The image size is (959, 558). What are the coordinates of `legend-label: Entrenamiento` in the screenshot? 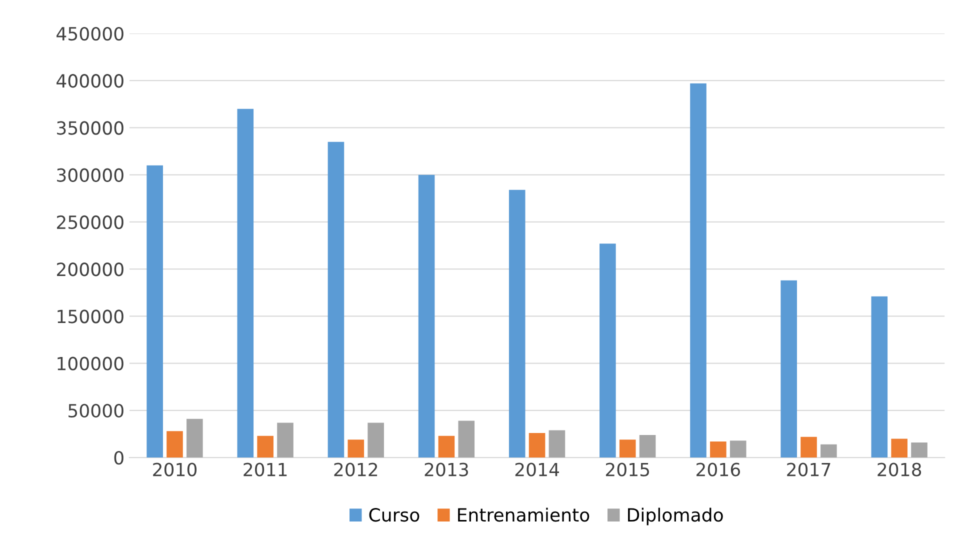 It's located at (524, 515).